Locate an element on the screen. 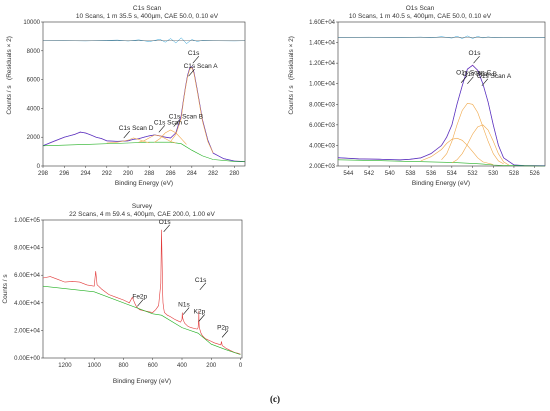 This screenshot has height=411, width=550. survey-y-tick-label: 6.00E+04 is located at coordinates (27, 276).